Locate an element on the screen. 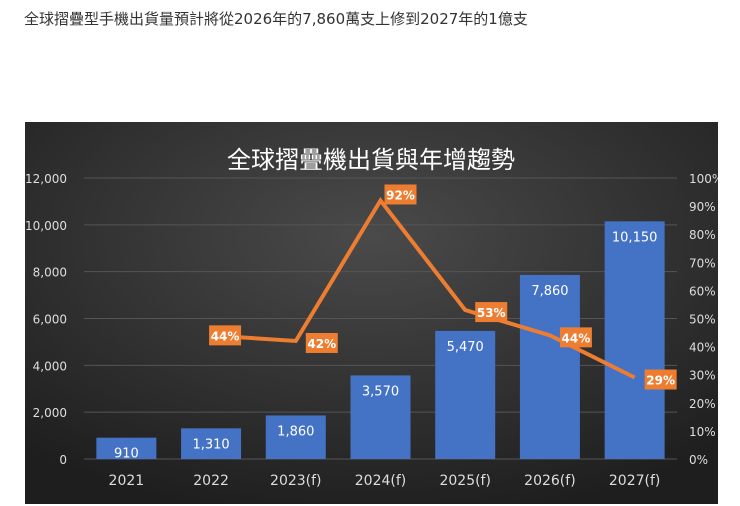 Image resolution: width=740 pixels, height=506 pixels. y-right-tick: 20% is located at coordinates (702, 404).